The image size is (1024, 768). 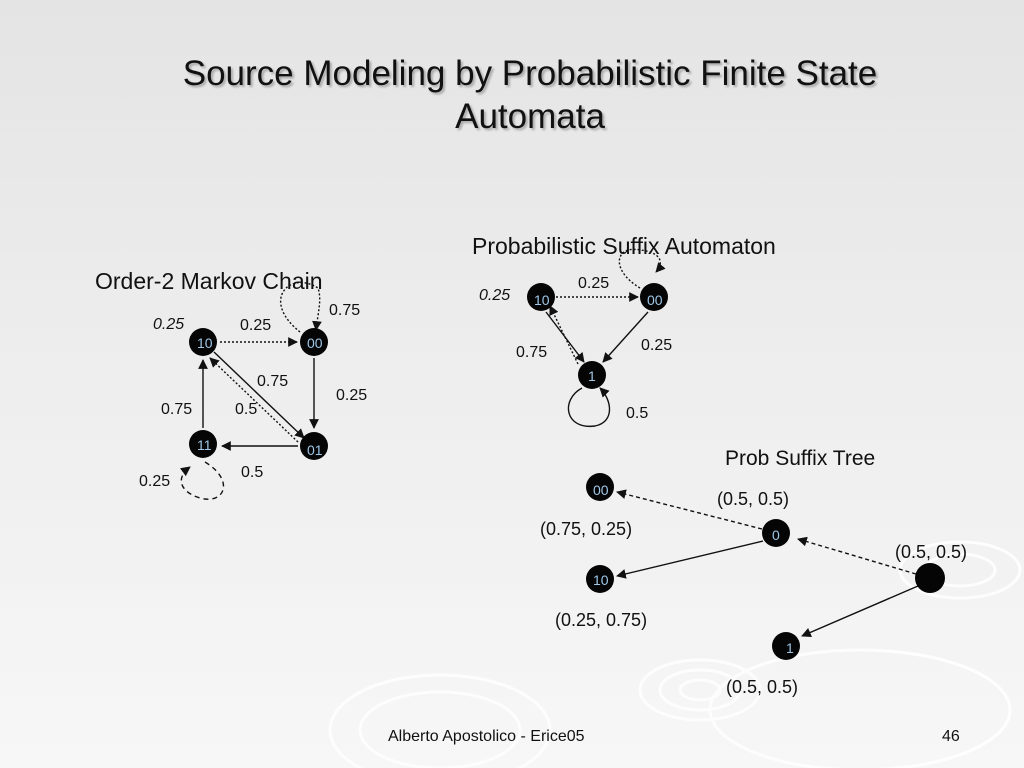 What do you see at coordinates (530, 116) in the screenshot?
I see `title-line-2: Automata` at bounding box center [530, 116].